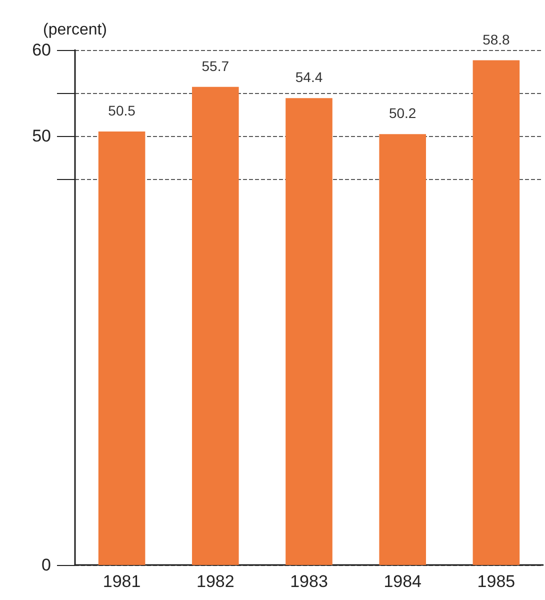 The image size is (545, 600). Describe the element at coordinates (402, 113) in the screenshot. I see `data-label: 50.2` at that location.